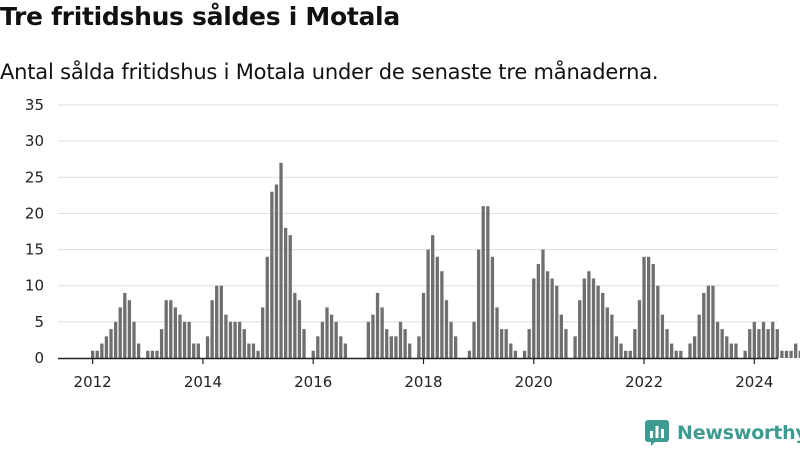 The image size is (800, 450). What do you see at coordinates (34, 177) in the screenshot?
I see `y-tick-label: 25` at bounding box center [34, 177].